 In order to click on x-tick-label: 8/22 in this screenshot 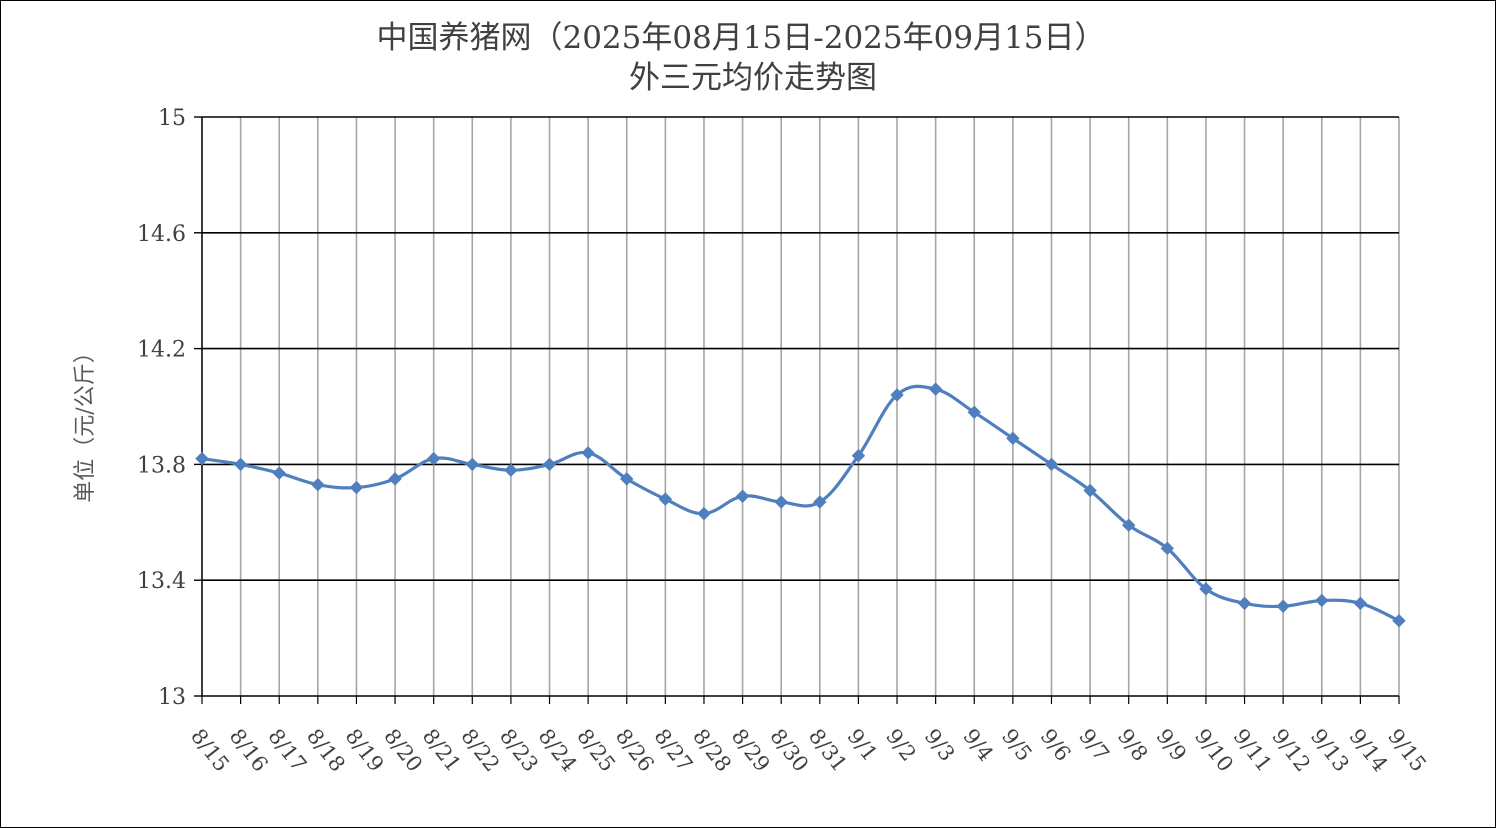, I will do `click(480, 750)`.